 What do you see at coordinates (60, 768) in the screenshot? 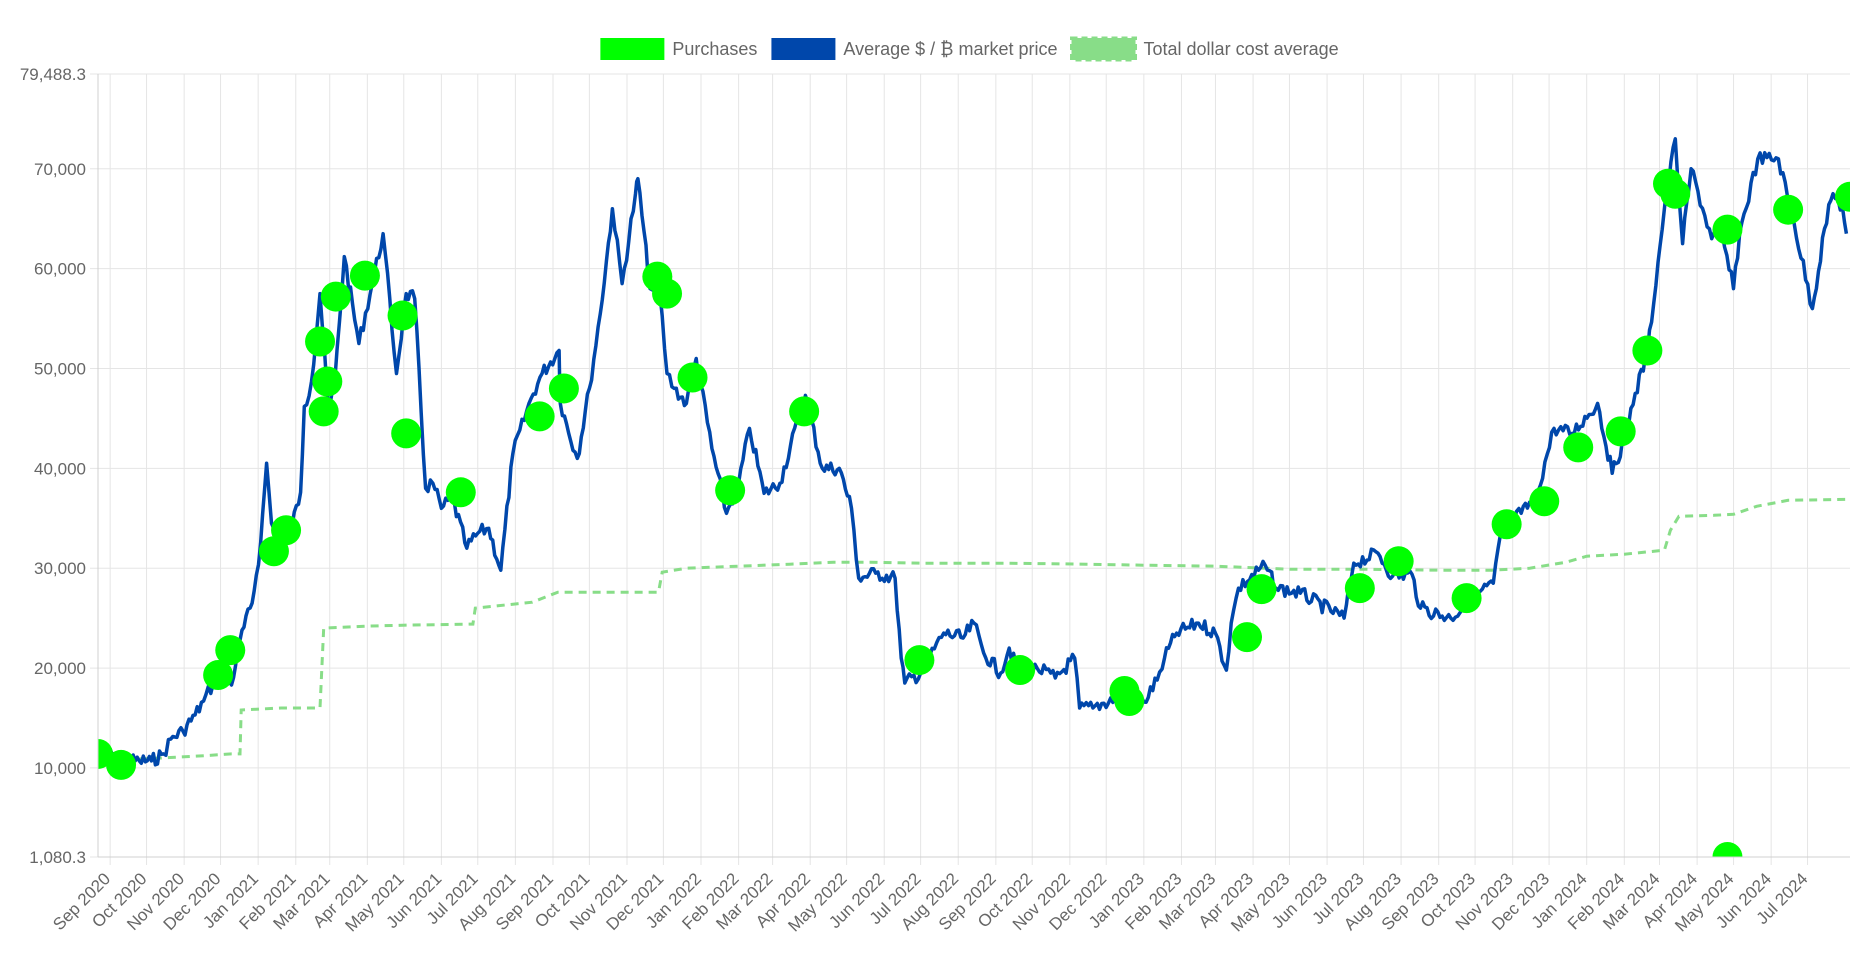
I see `y-tick-label: 10,000` at bounding box center [60, 768].